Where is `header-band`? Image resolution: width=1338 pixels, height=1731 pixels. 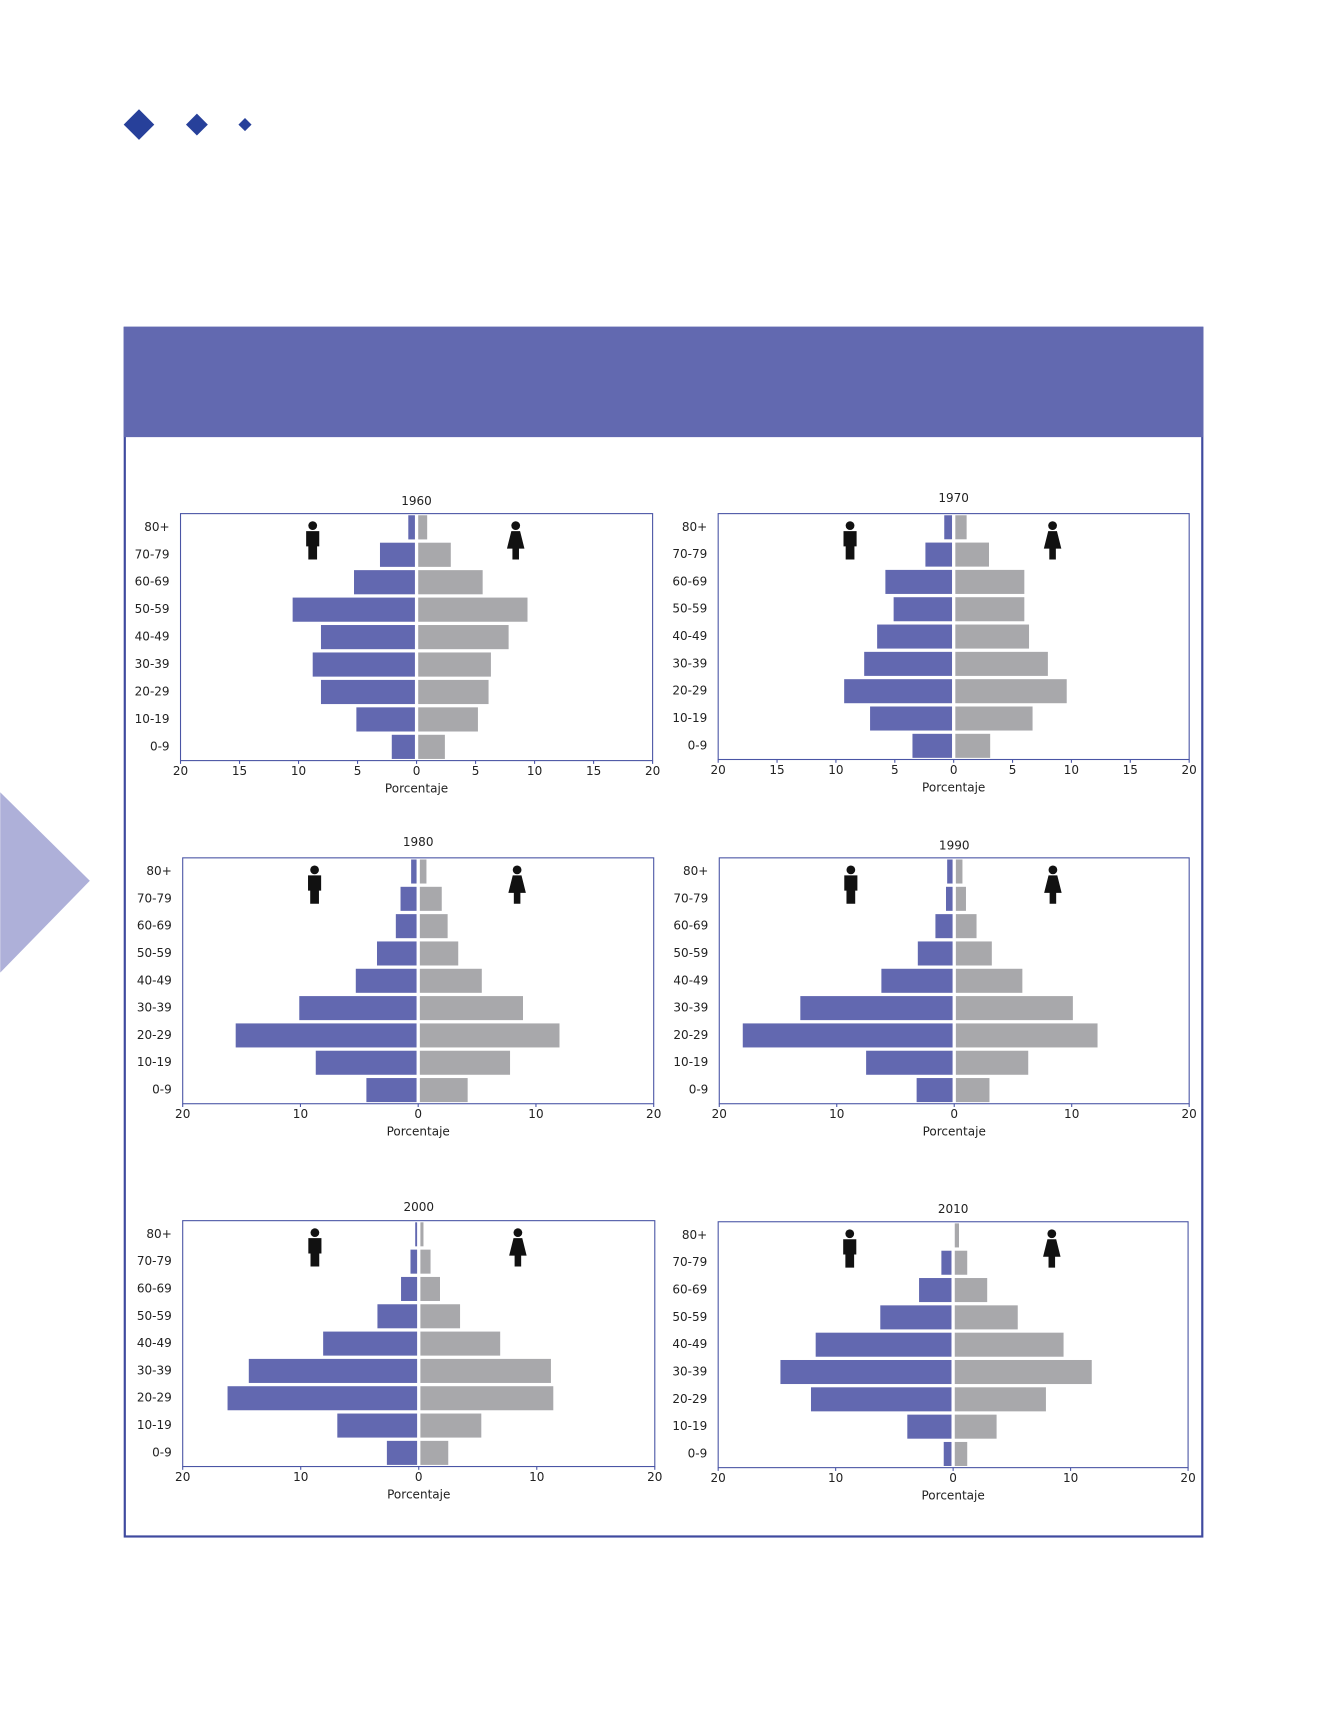
header-band is located at coordinates (663, 382).